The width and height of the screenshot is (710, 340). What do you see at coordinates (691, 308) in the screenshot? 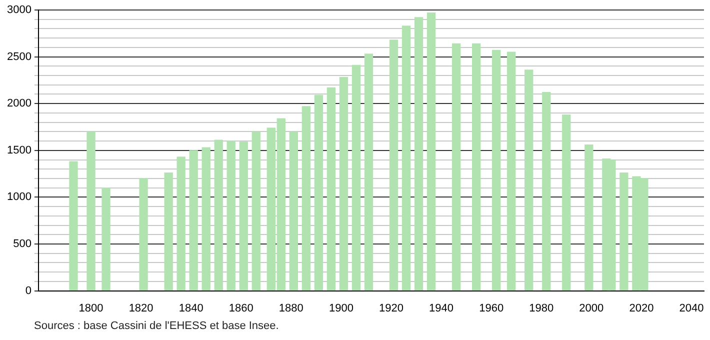
I see `x-tick-label: 2040` at bounding box center [691, 308].